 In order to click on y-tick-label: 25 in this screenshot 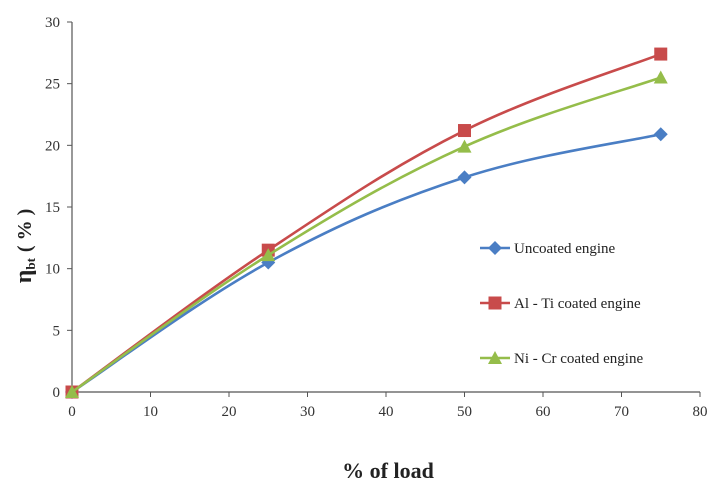, I will do `click(52, 85)`.